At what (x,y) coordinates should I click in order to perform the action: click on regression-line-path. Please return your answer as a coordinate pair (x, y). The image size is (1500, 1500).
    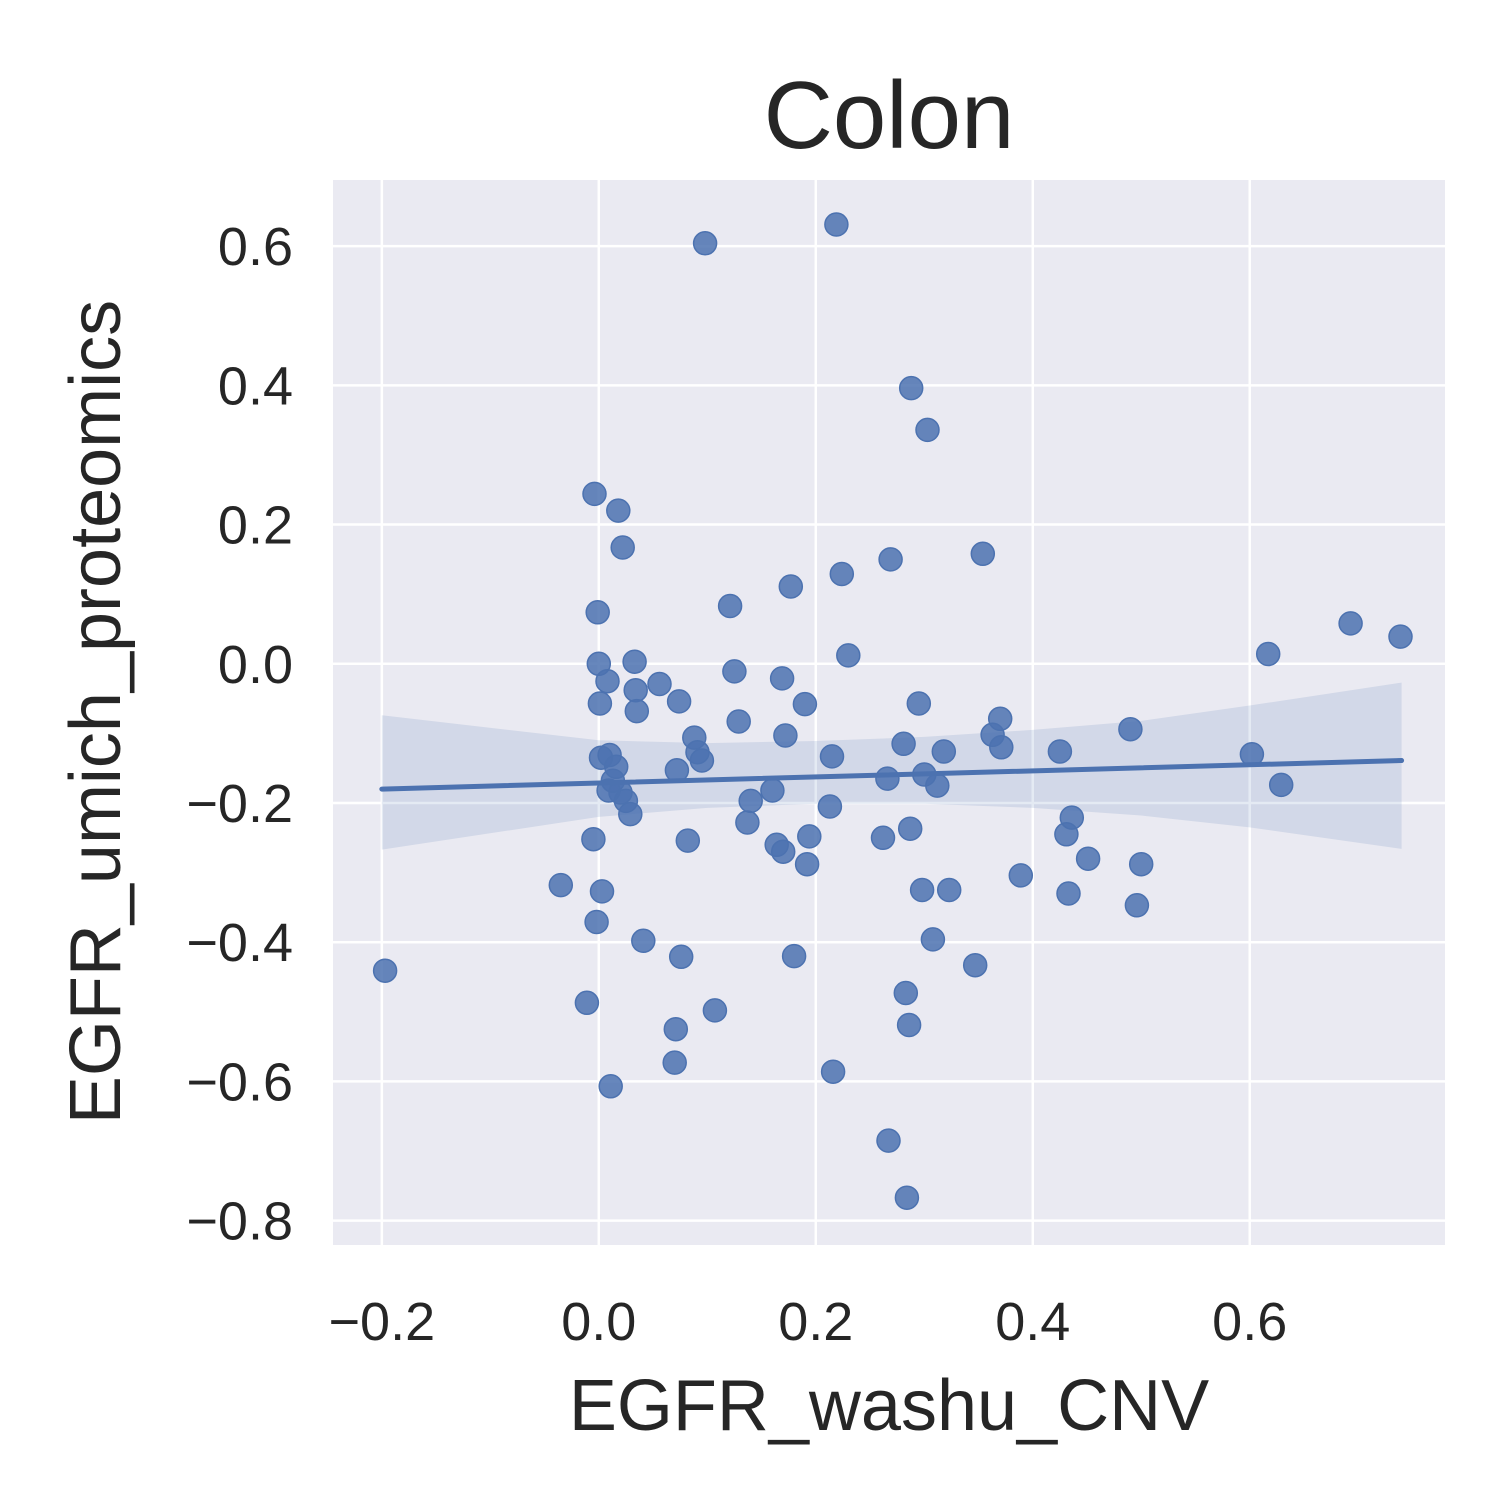
    Looking at the image, I should click on (892, 775).